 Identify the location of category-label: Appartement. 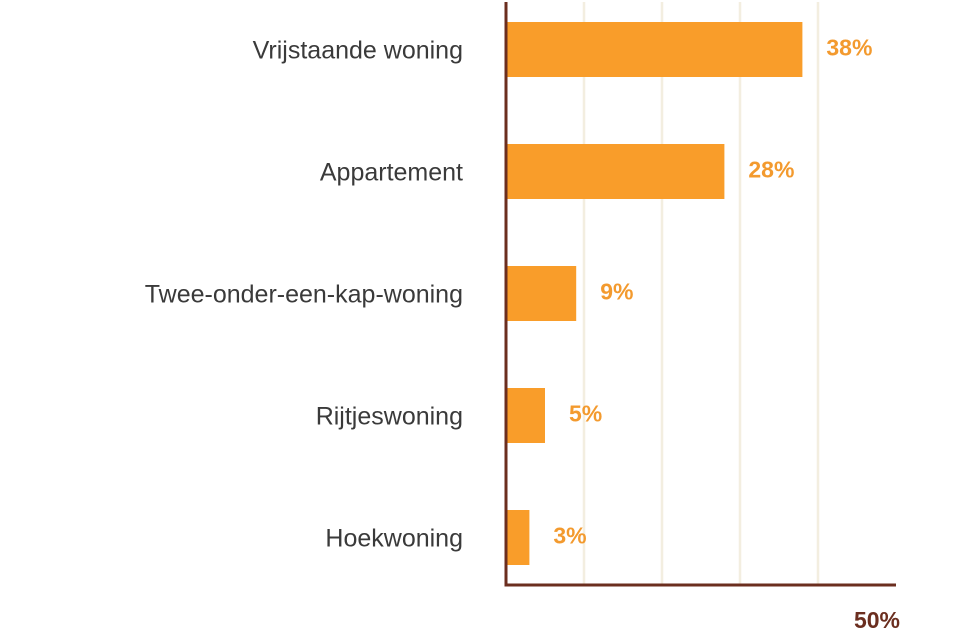
(391, 173).